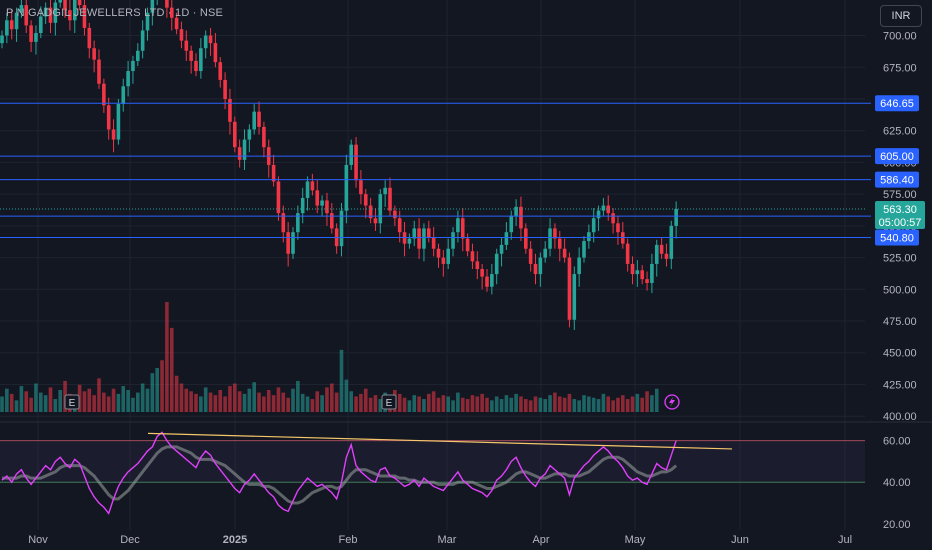 Image resolution: width=932 pixels, height=550 pixels. Describe the element at coordinates (897, 157) in the screenshot. I see `price-level-label: 605.00` at that location.